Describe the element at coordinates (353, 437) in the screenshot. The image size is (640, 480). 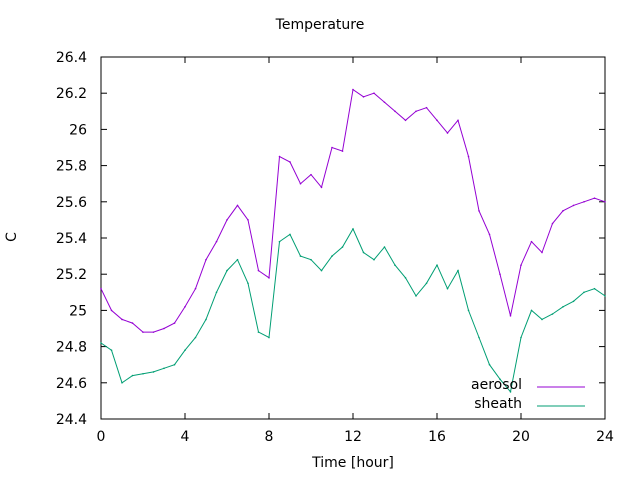
I see `x-tick-label: 12` at that location.